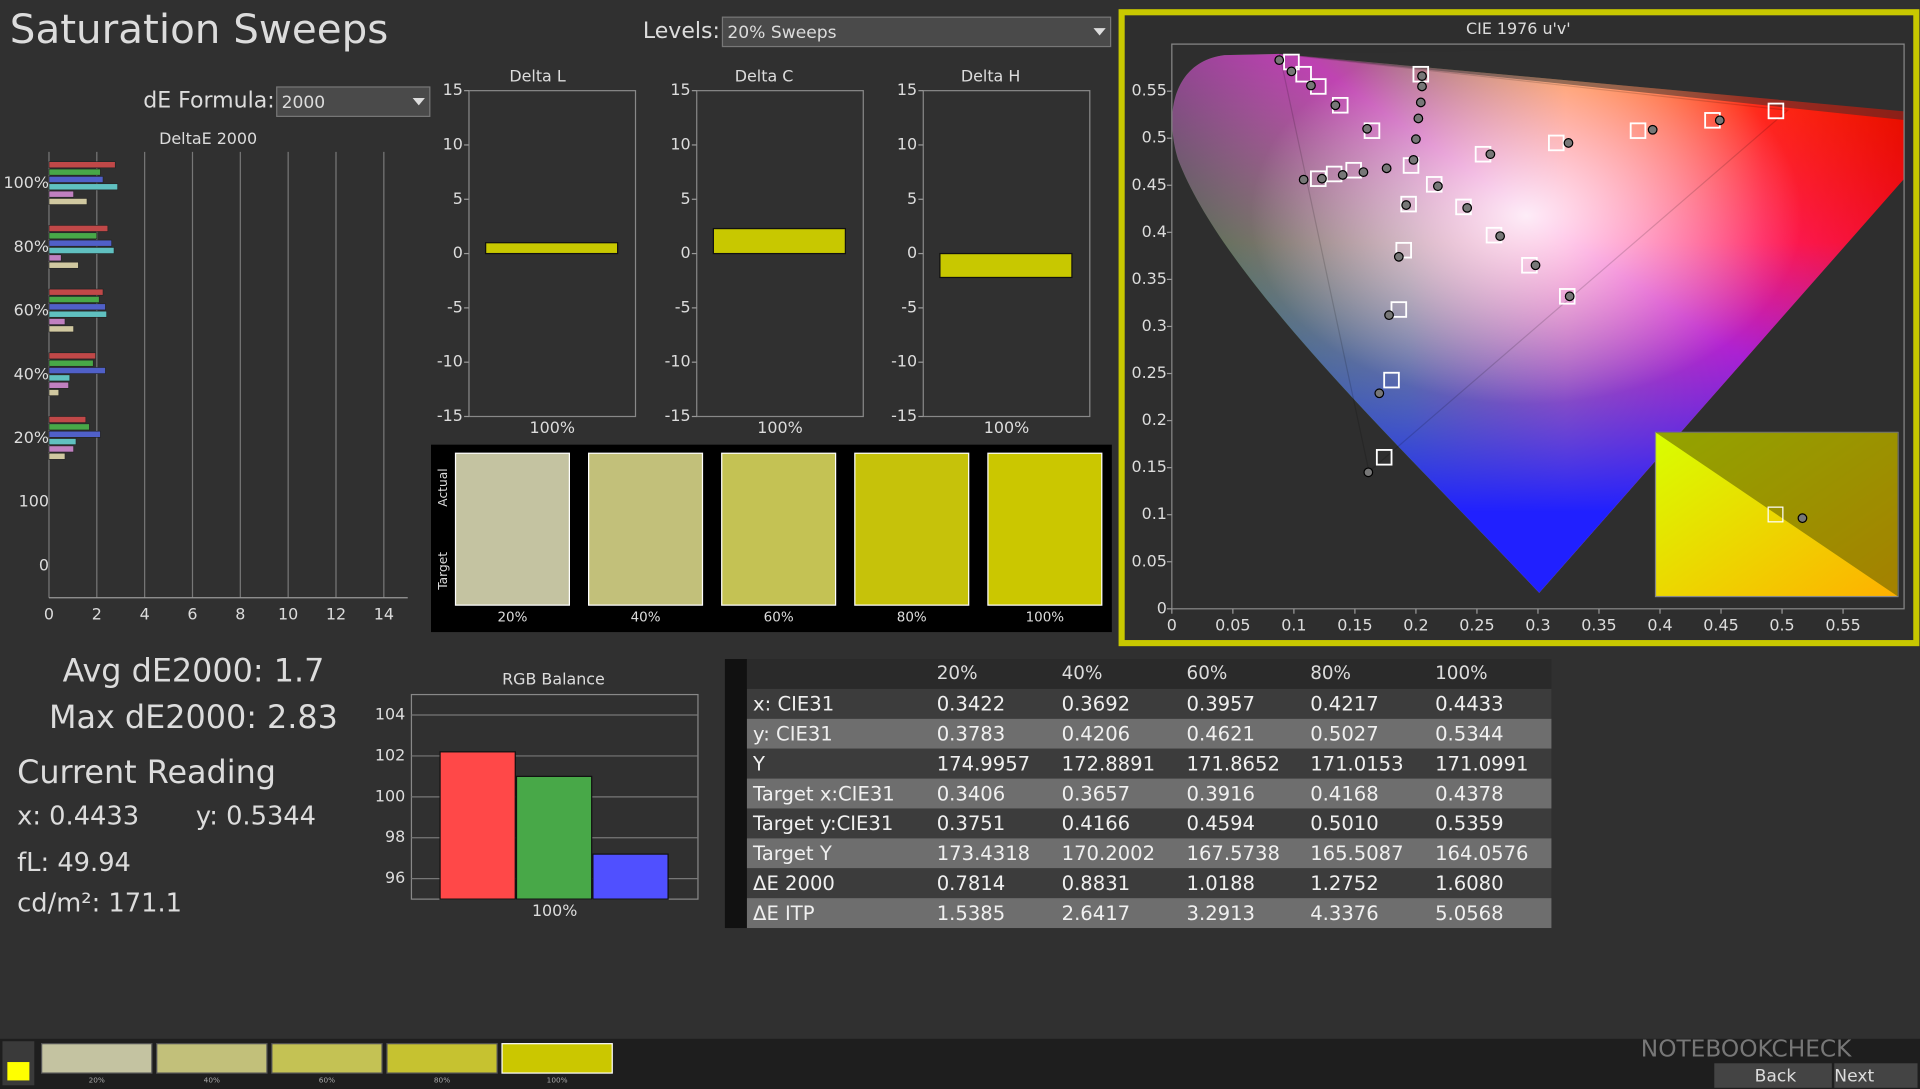 The image size is (1920, 1089). Describe the element at coordinates (685, 198) in the screenshot. I see `y-tick-label: 5` at that location.